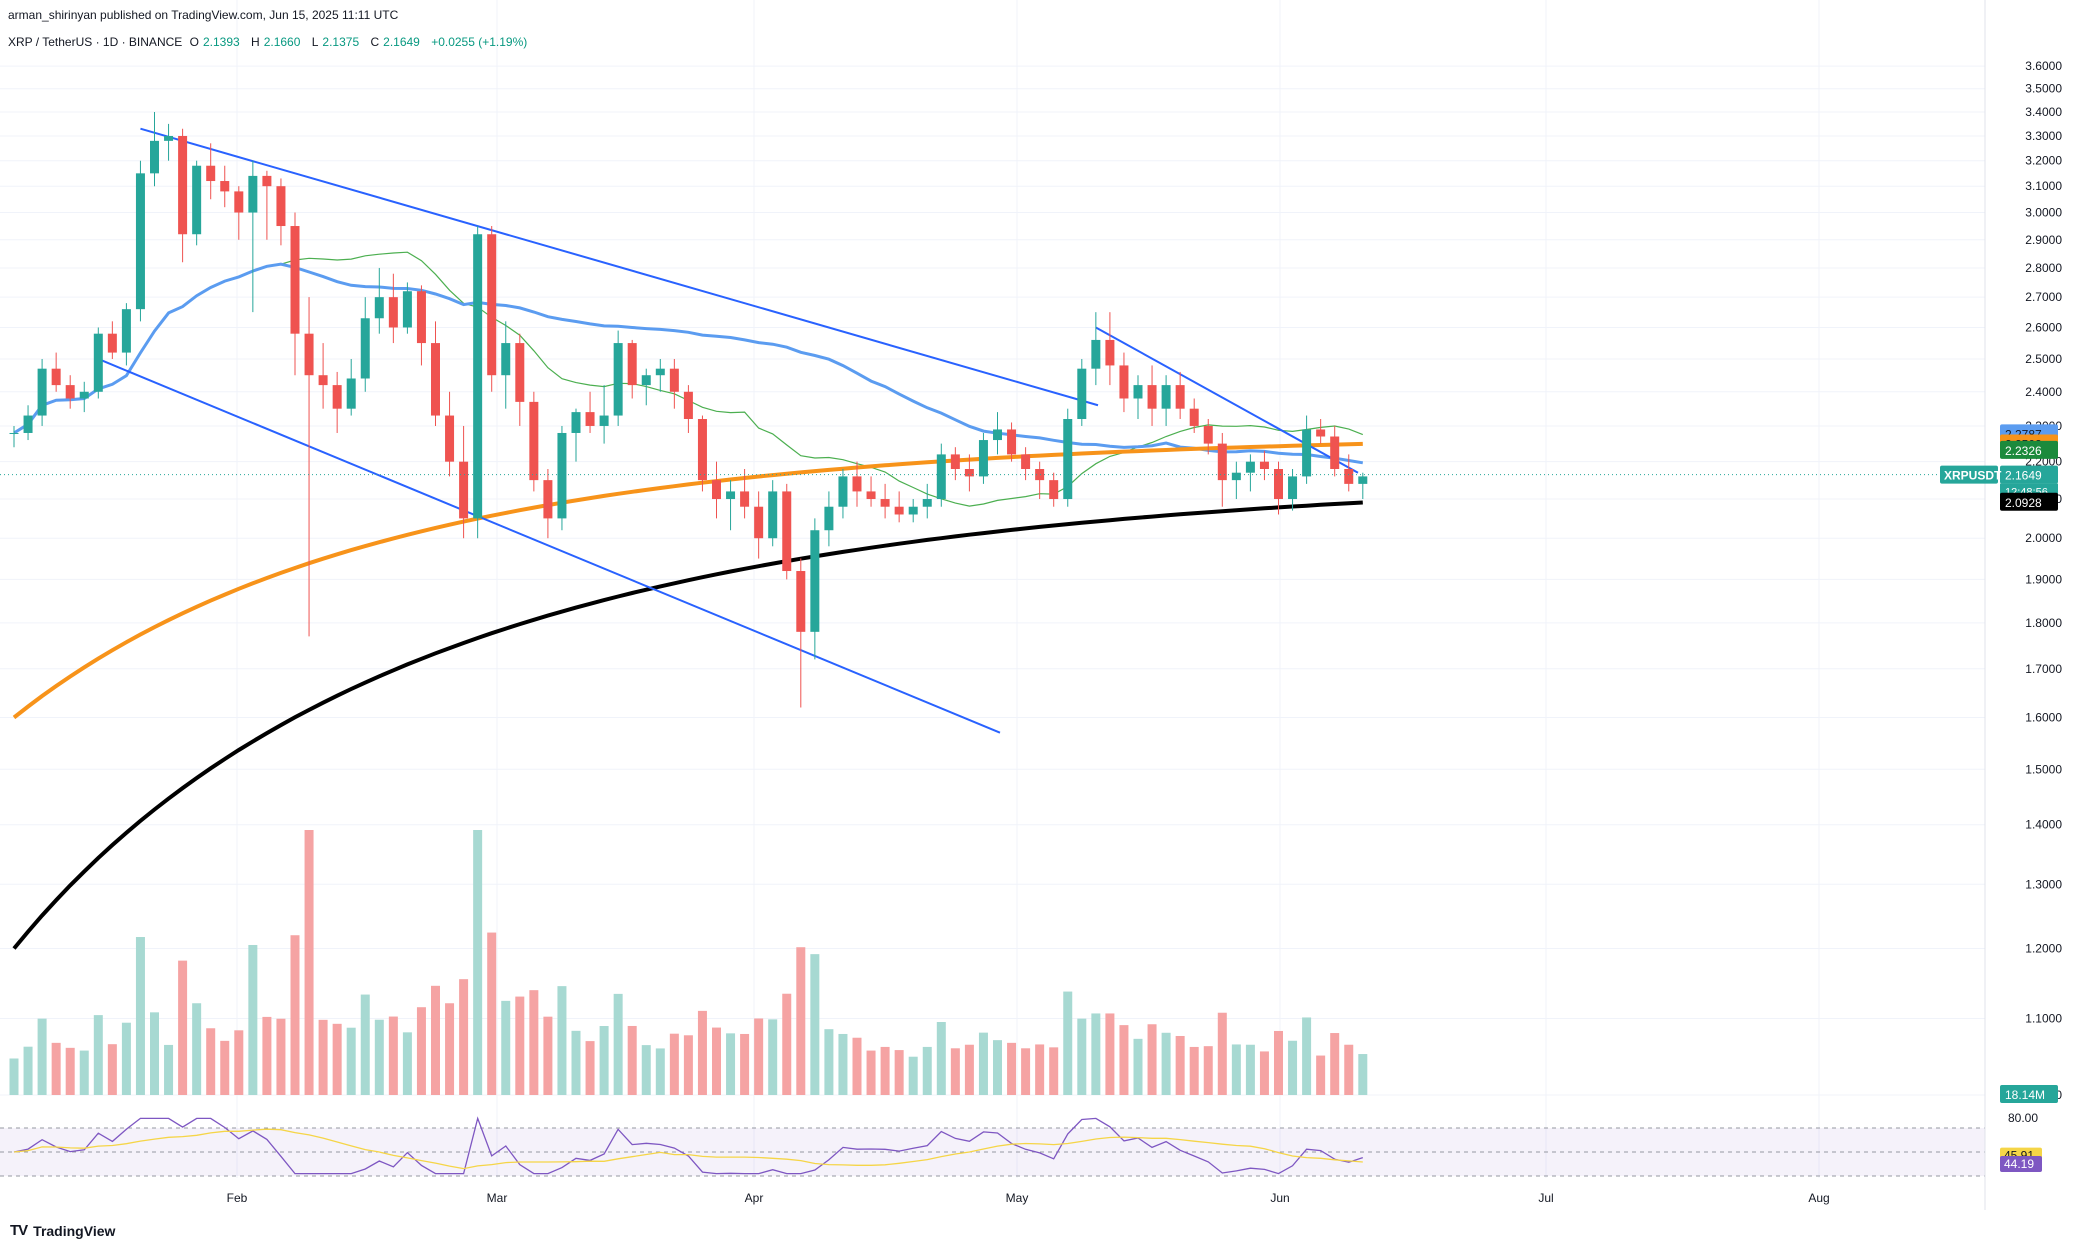 This screenshot has width=2084, height=1244. What do you see at coordinates (497, 1198) in the screenshot?
I see `x-tick-label: Mar` at bounding box center [497, 1198].